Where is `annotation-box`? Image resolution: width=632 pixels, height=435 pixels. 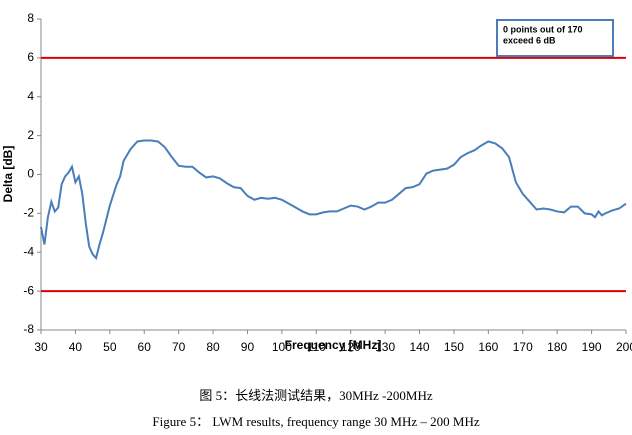 annotation-box is located at coordinates (555, 38).